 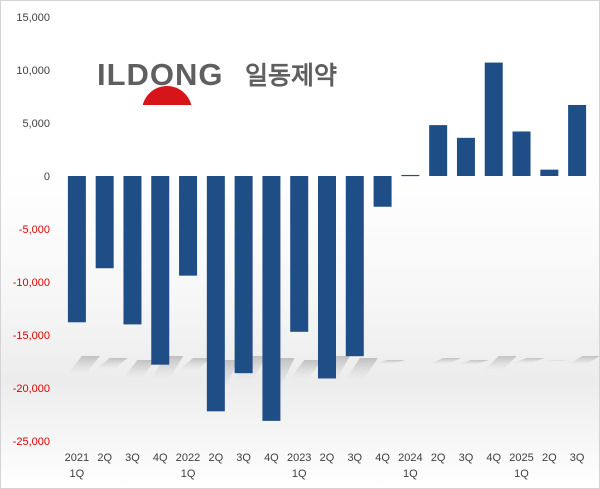 I want to click on logo-wordmark: ILDONG, so click(x=160, y=74).